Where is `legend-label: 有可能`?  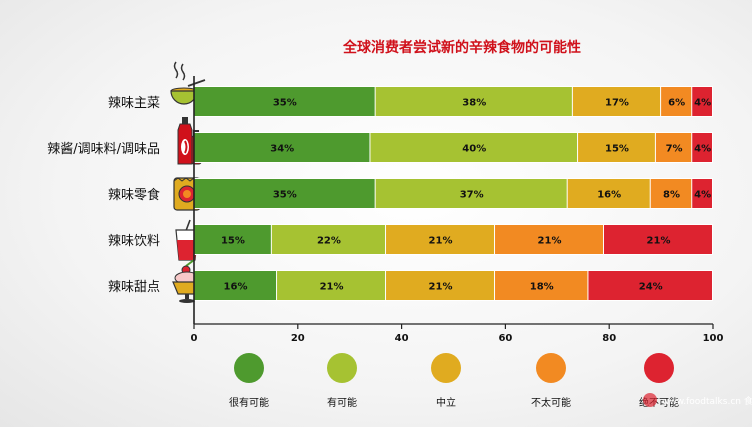 legend-label: 有可能 is located at coordinates (342, 402).